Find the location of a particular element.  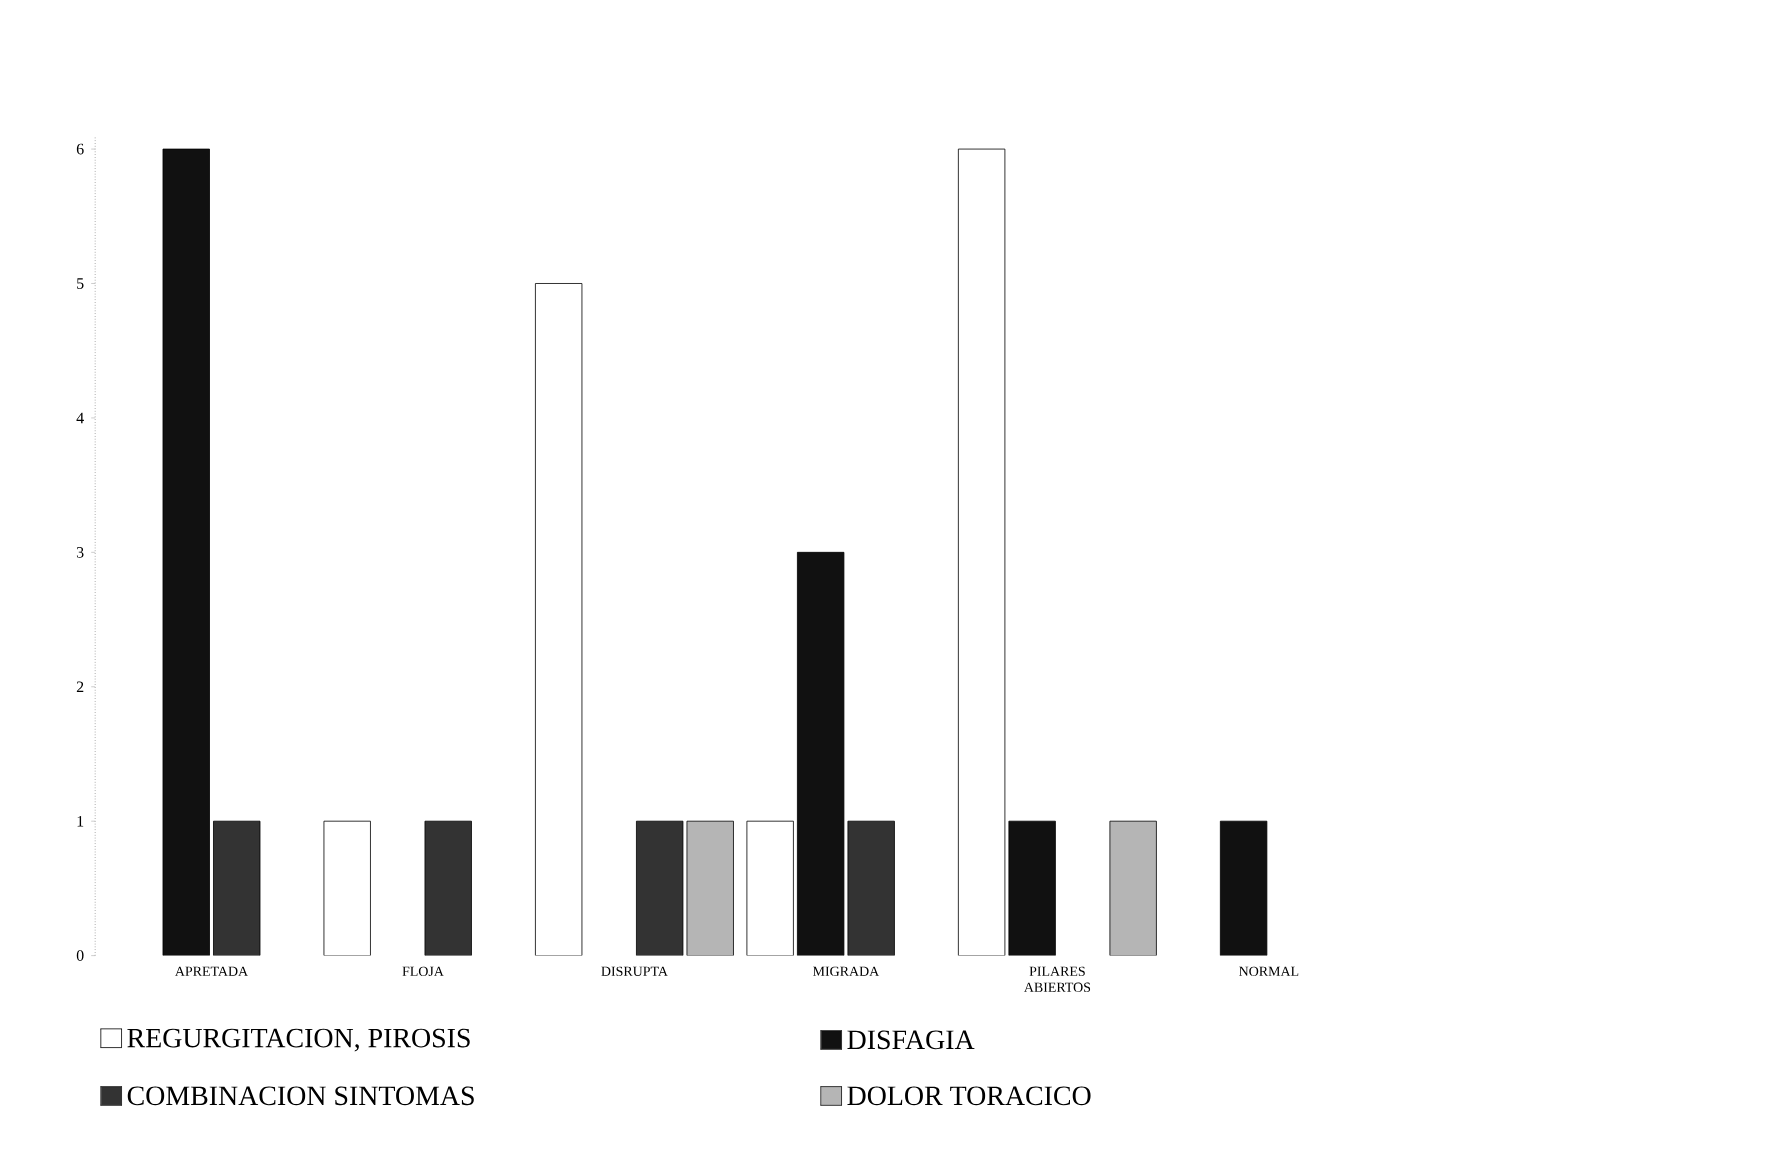

legend-label: COMBINACION SINTOMAS is located at coordinates (300, 1096).